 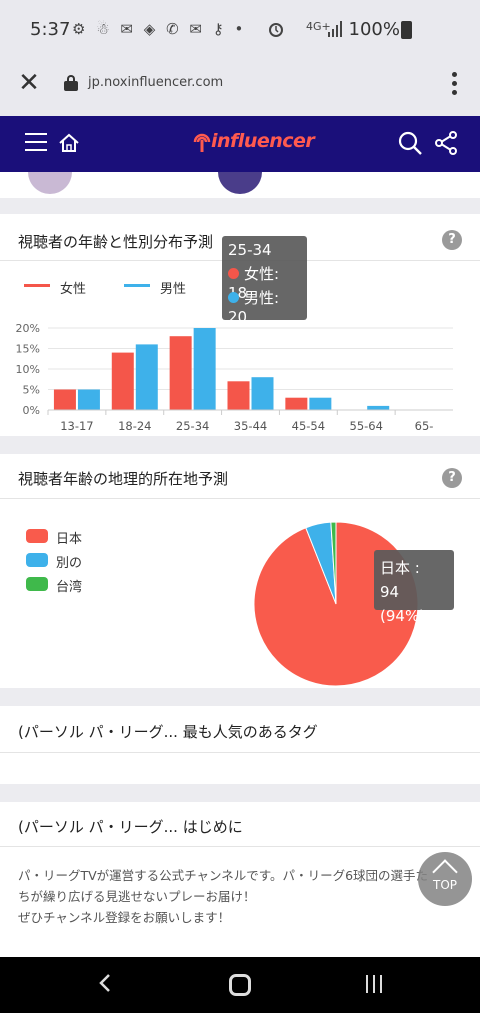 I want to click on status-bar: 5:37 ⚙ ☃ ✉ ◈ ✆ ✉ ⚷ • 4G+ 100%, so click(x=240, y=30).